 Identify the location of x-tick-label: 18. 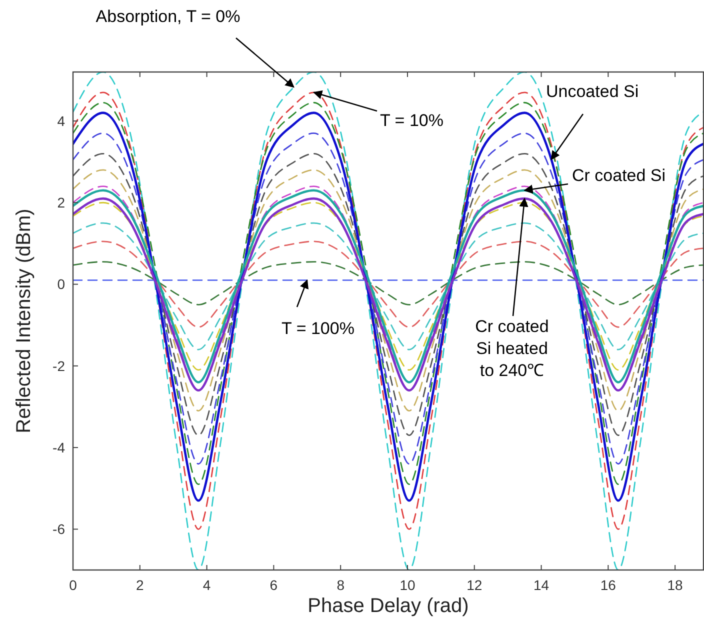
(675, 585).